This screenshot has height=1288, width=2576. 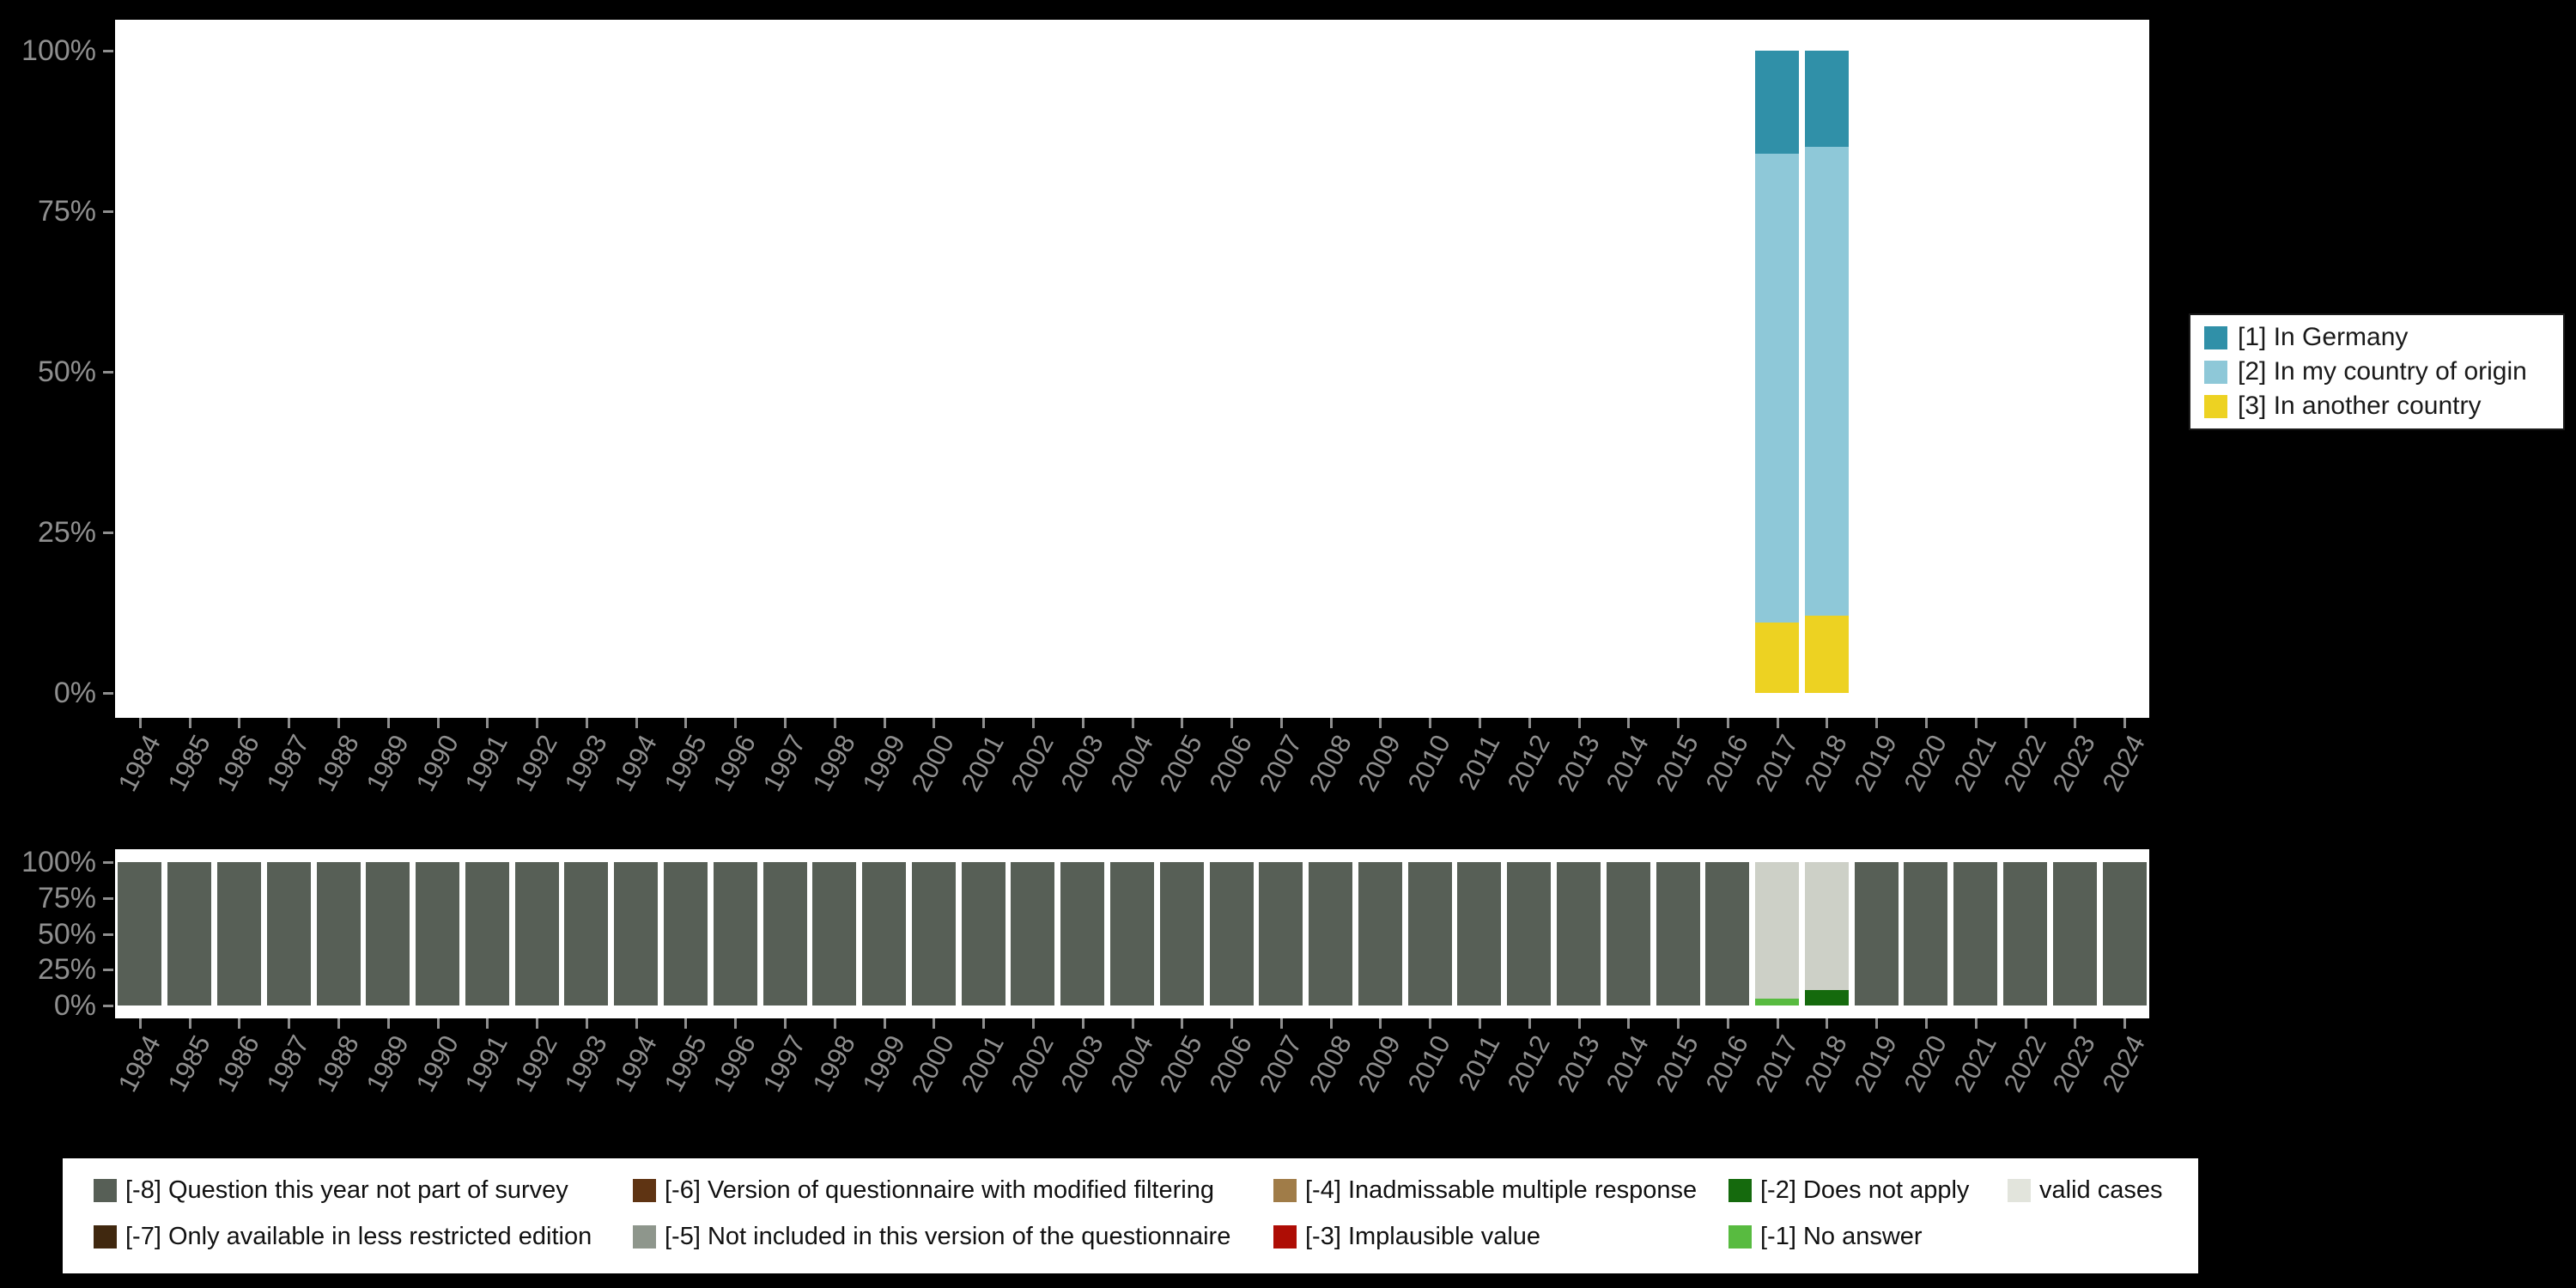 I want to click on x-tick-label-text: 2001, so click(x=983, y=1063).